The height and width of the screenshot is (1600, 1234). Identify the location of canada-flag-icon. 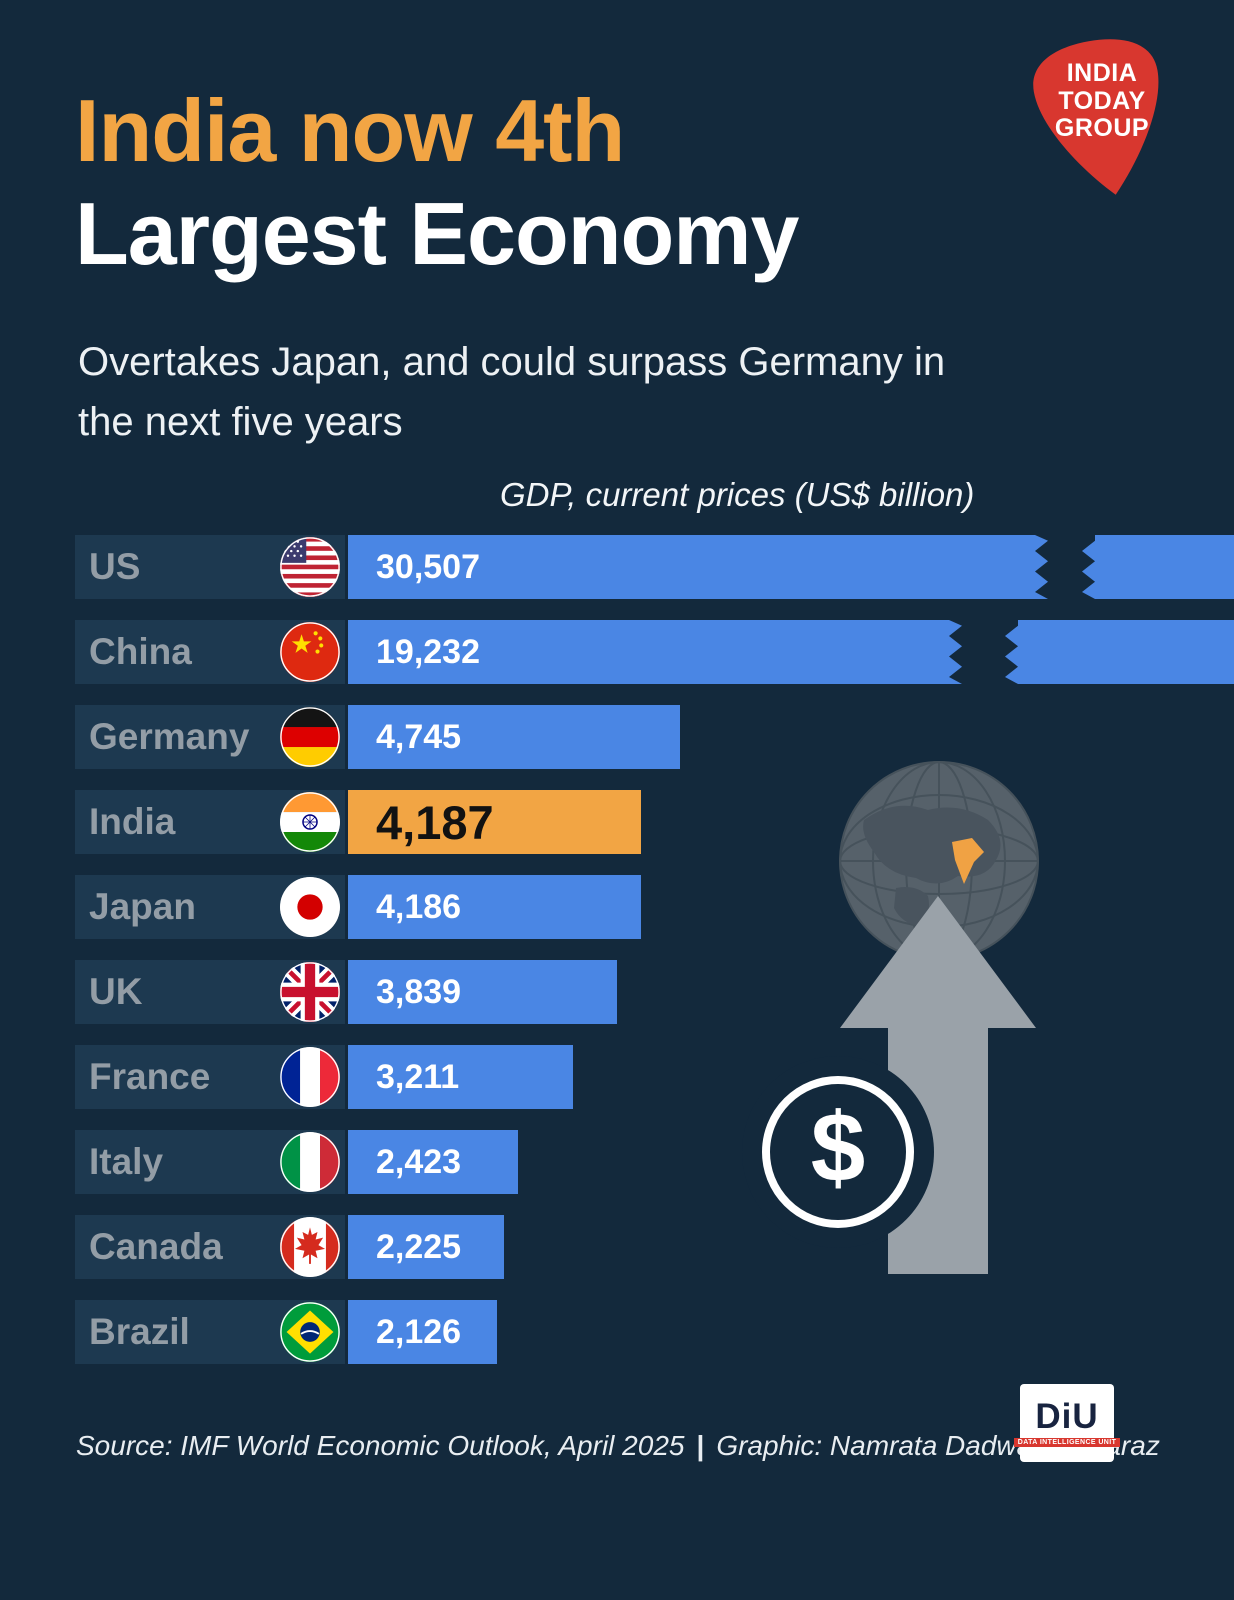
(310, 1247).